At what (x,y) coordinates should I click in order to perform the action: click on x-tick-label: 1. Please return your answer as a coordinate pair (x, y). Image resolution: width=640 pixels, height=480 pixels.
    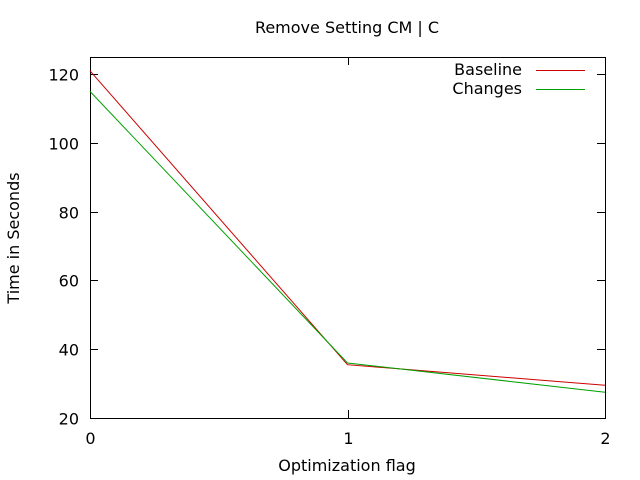
    Looking at the image, I should click on (348, 438).